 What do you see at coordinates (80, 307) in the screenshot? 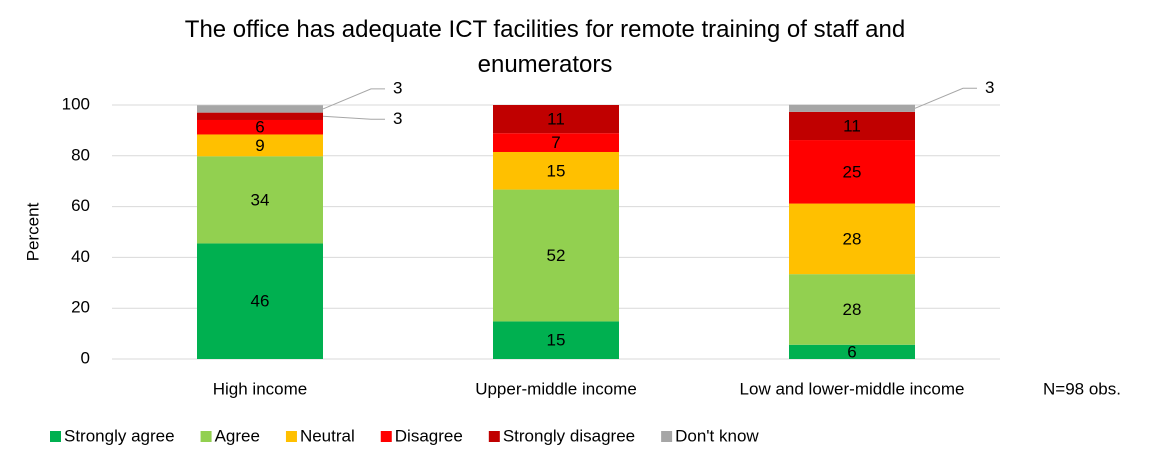
I see `y-tick-label: 20` at bounding box center [80, 307].